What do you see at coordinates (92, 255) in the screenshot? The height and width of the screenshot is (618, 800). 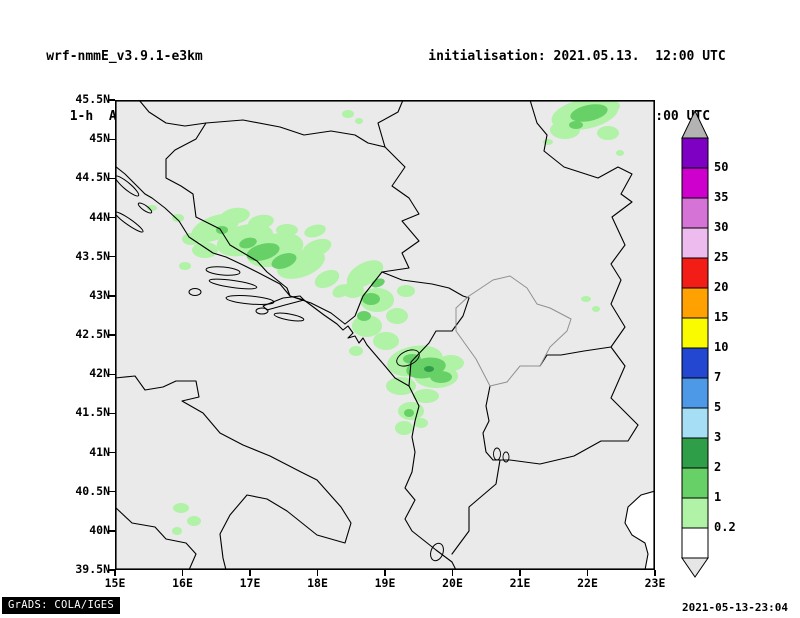 I see `y-axis-label: 43.5N` at bounding box center [92, 255].